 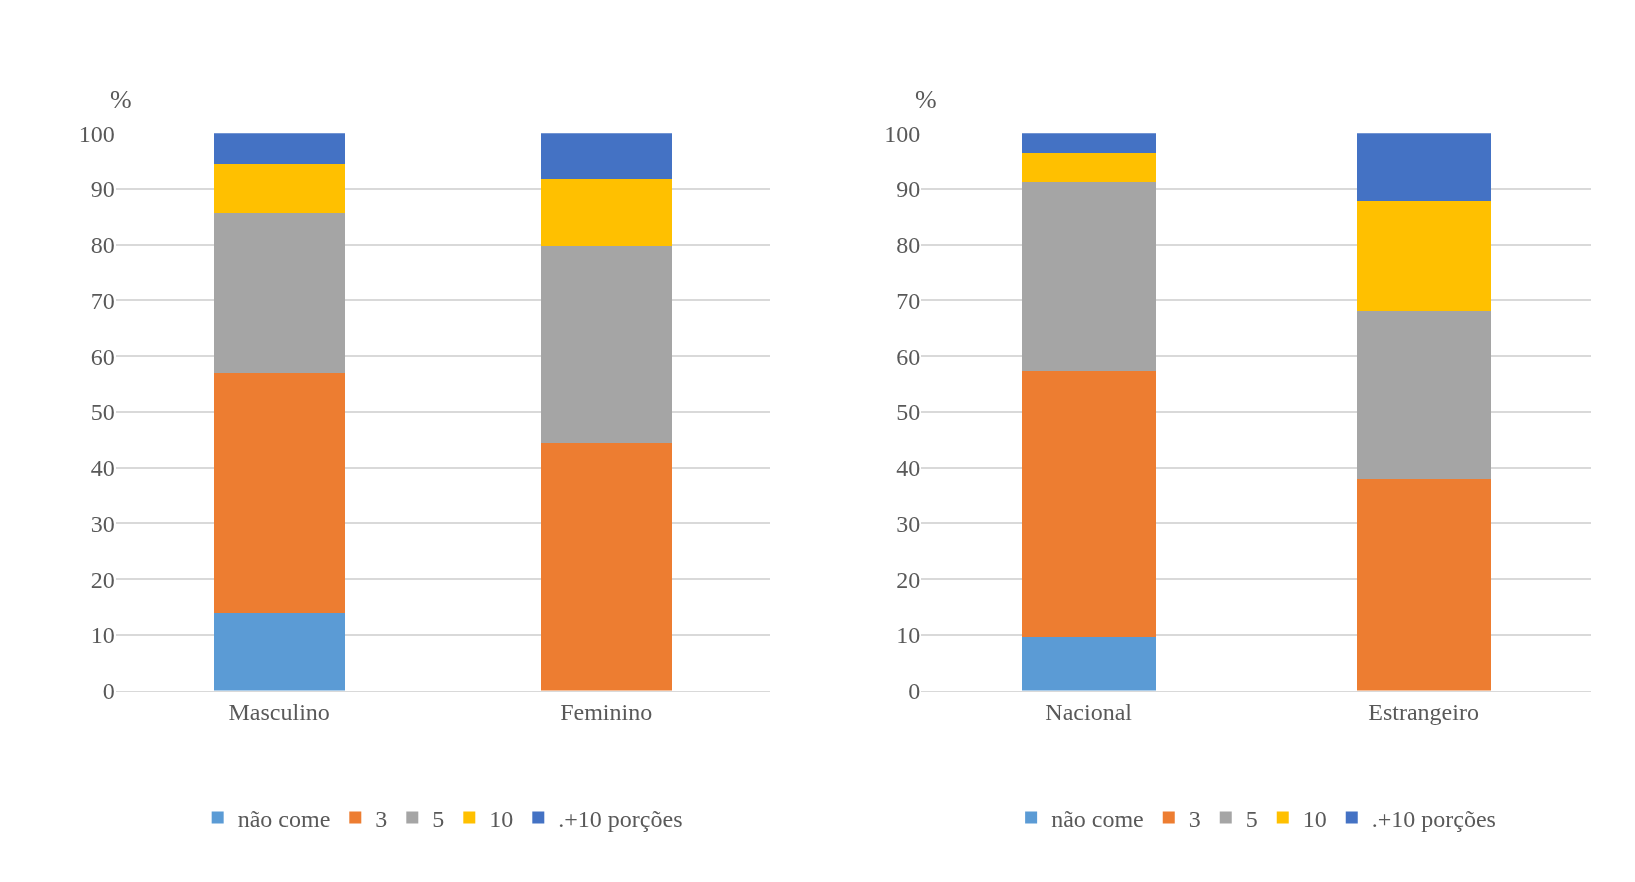 What do you see at coordinates (279, 712) in the screenshot?
I see `x-tick-label: Masculino` at bounding box center [279, 712].